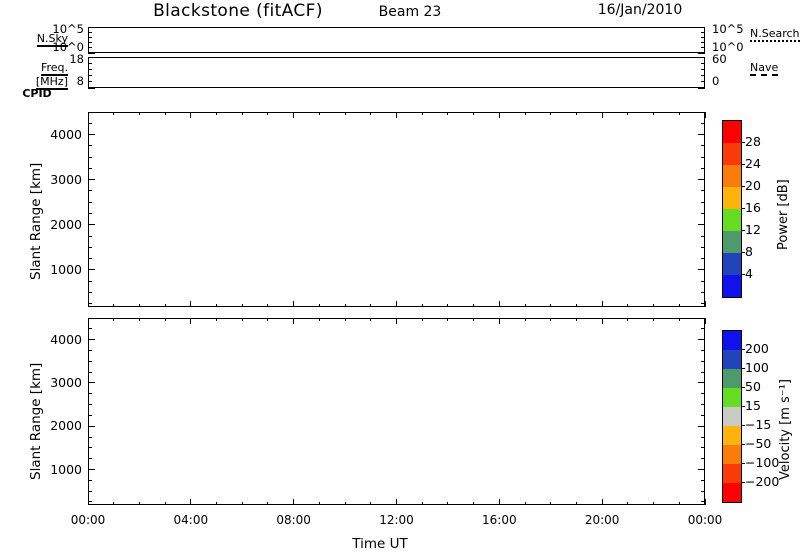 This screenshot has height=554, width=800. What do you see at coordinates (66, 469) in the screenshot?
I see `y-tick-label: 1000` at bounding box center [66, 469].